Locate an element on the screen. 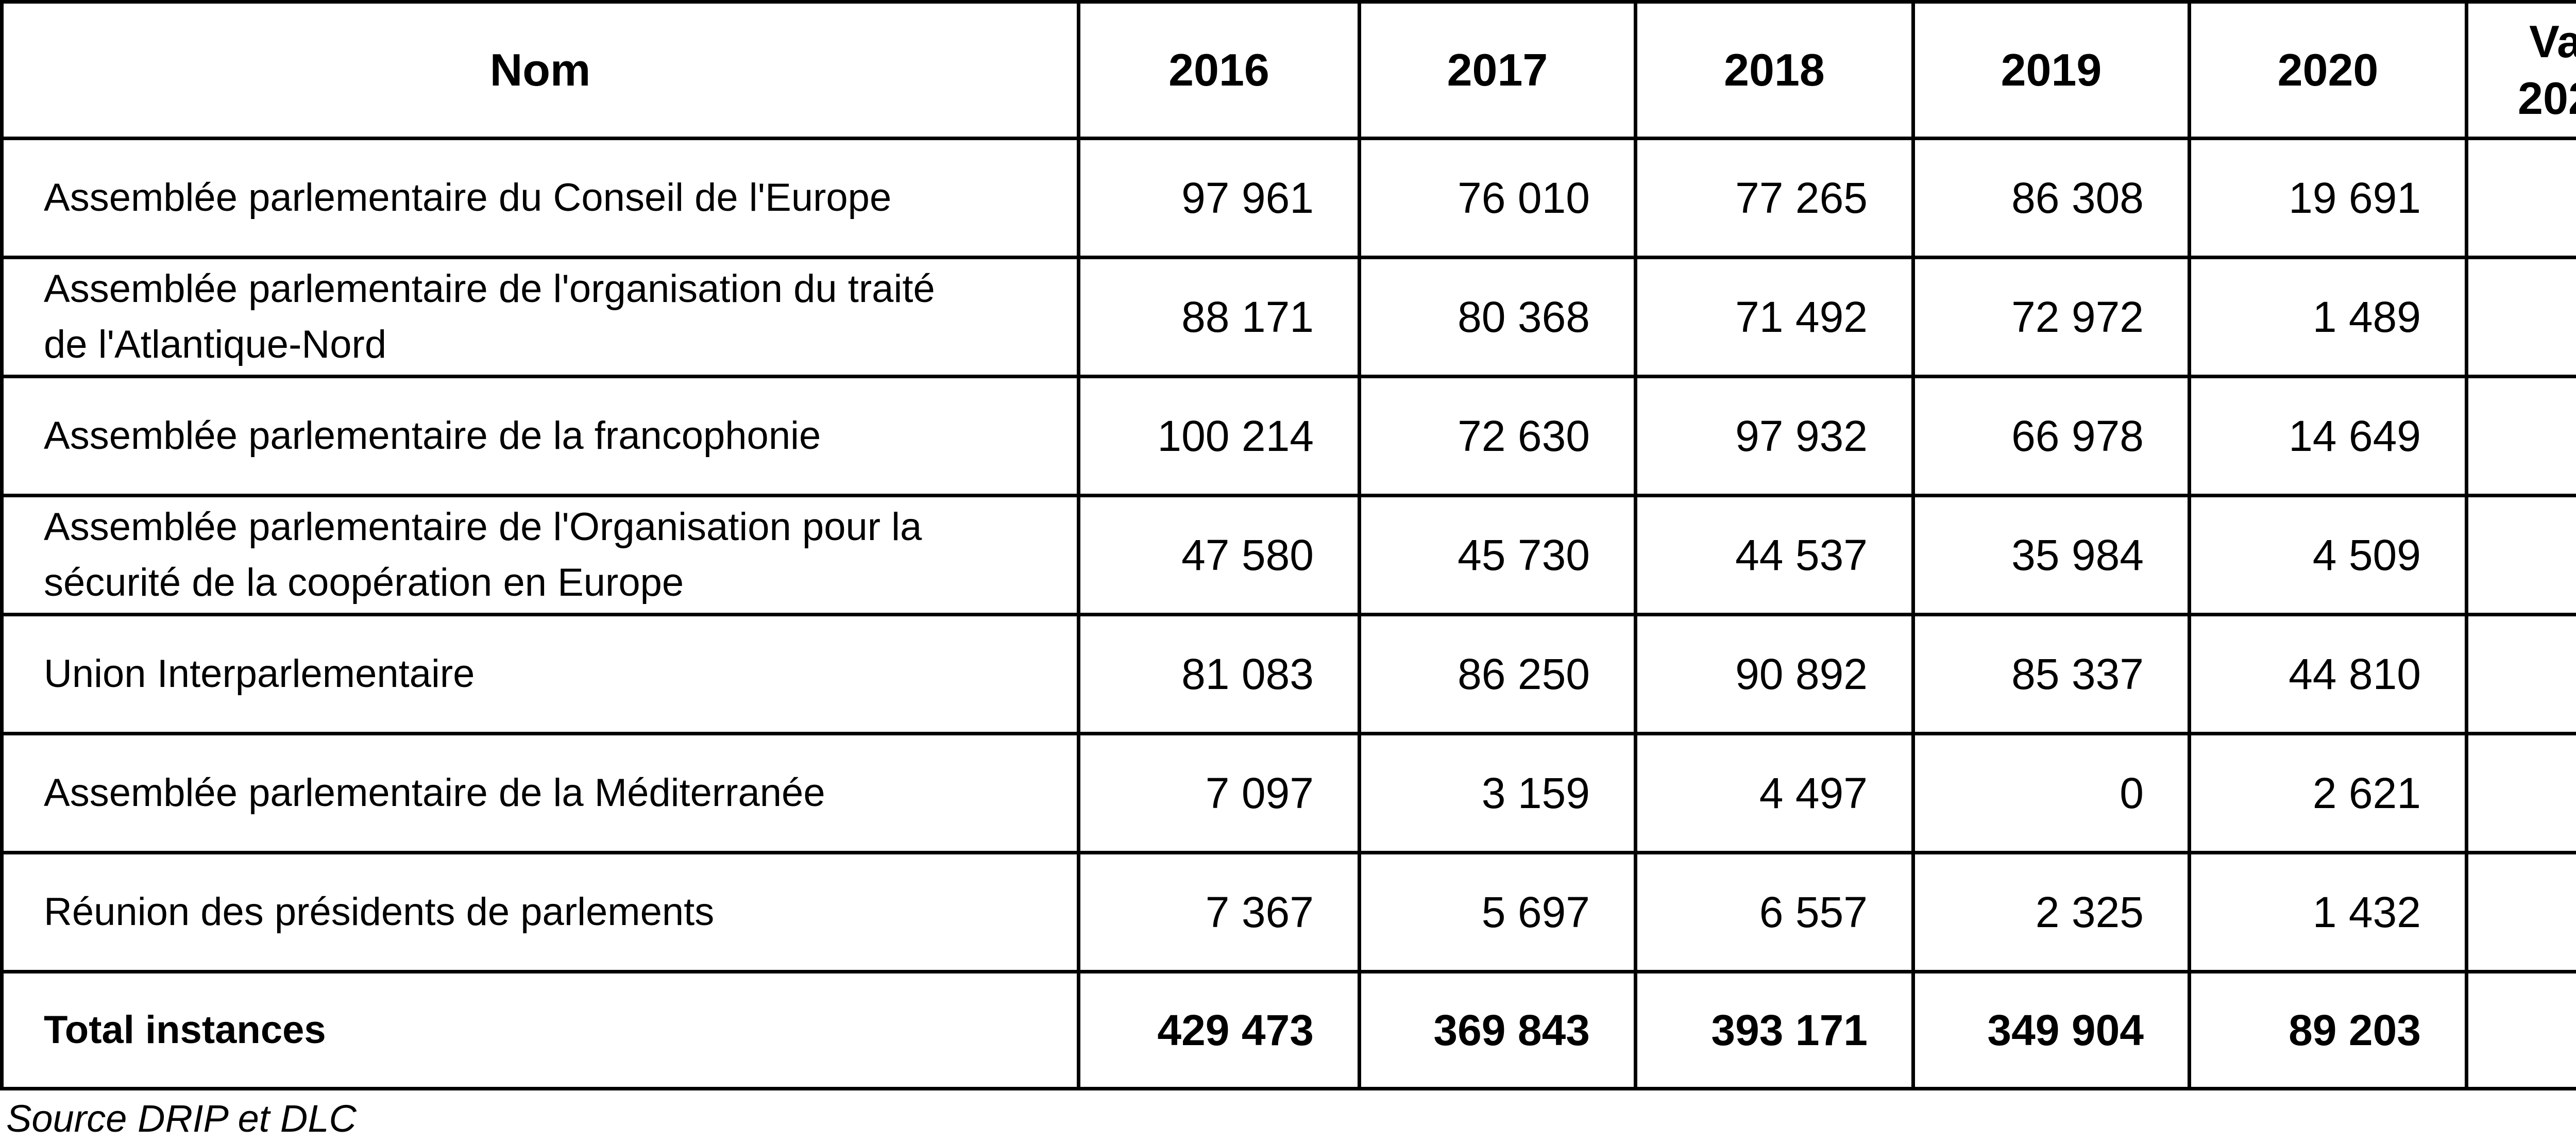  value-2019-cell: 72 972 is located at coordinates (2051, 317).